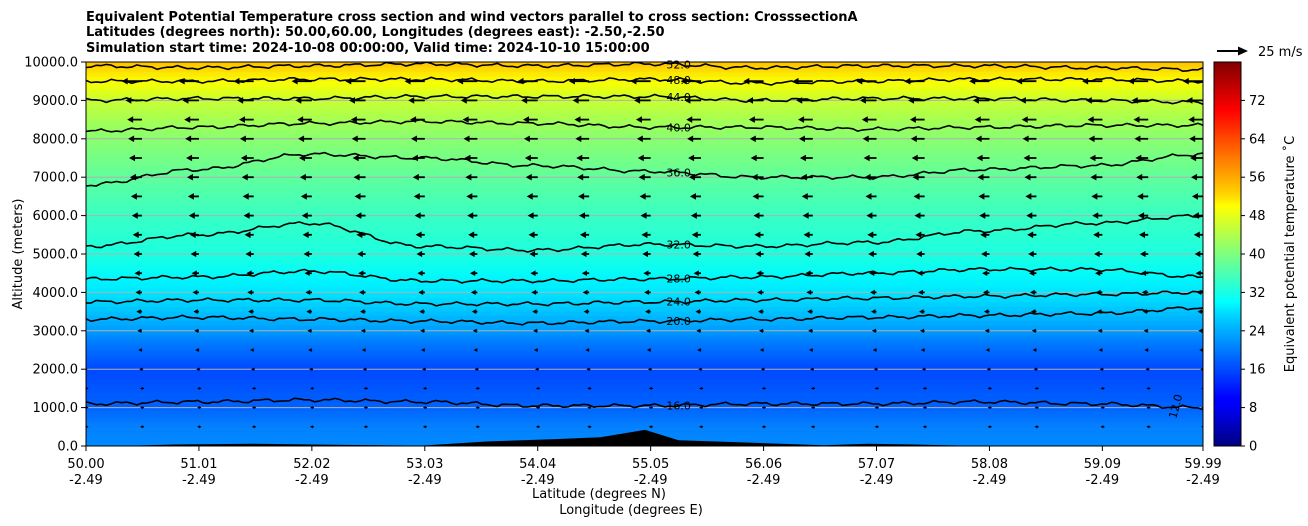 The width and height of the screenshot is (1308, 526). What do you see at coordinates (678, 127) in the screenshot?
I see `contour-label: 40.0` at bounding box center [678, 127].